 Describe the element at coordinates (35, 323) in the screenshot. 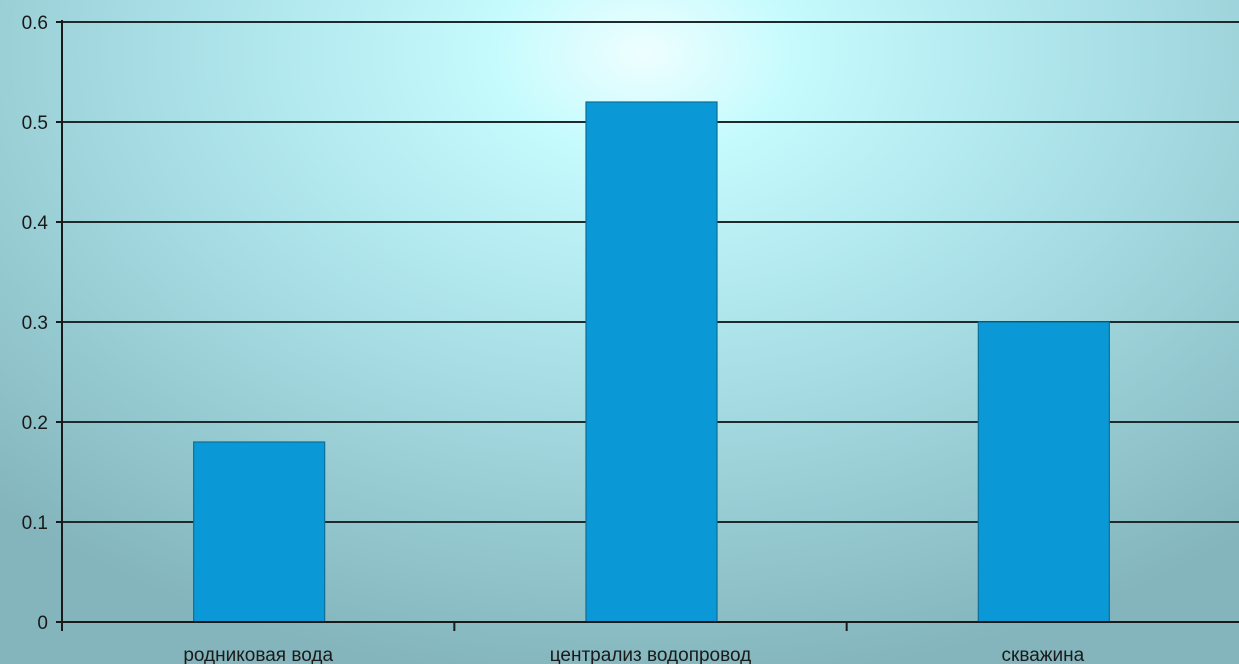

I see `y-tick-label: 0.3` at that location.